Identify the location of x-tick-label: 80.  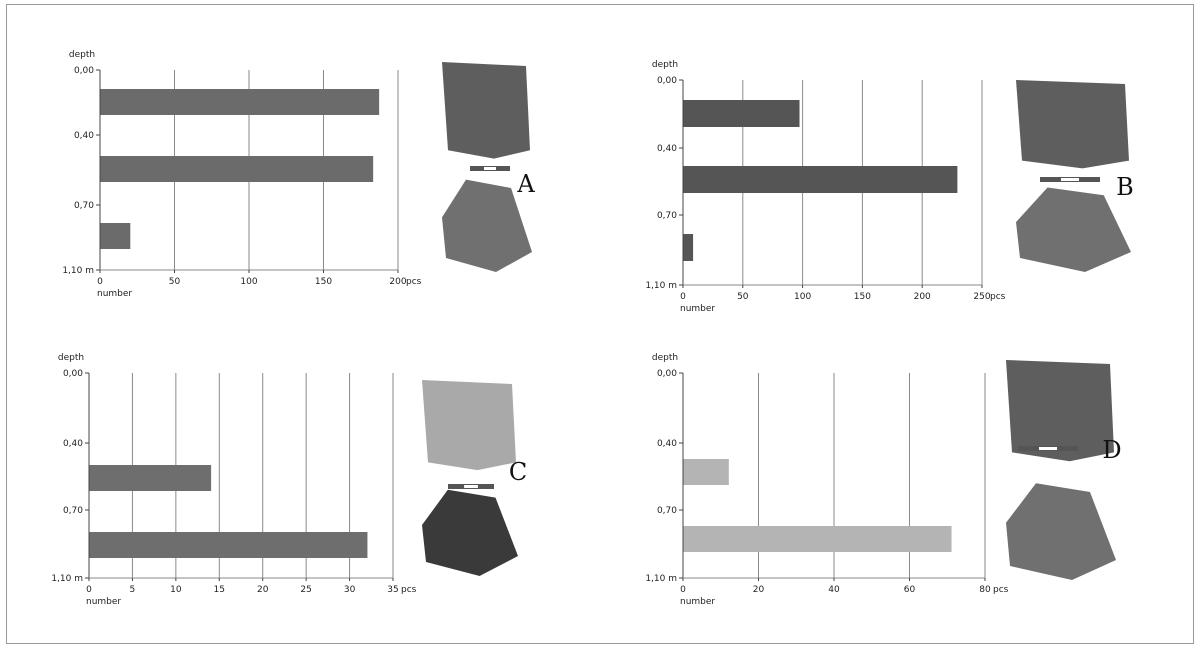
(985, 590).